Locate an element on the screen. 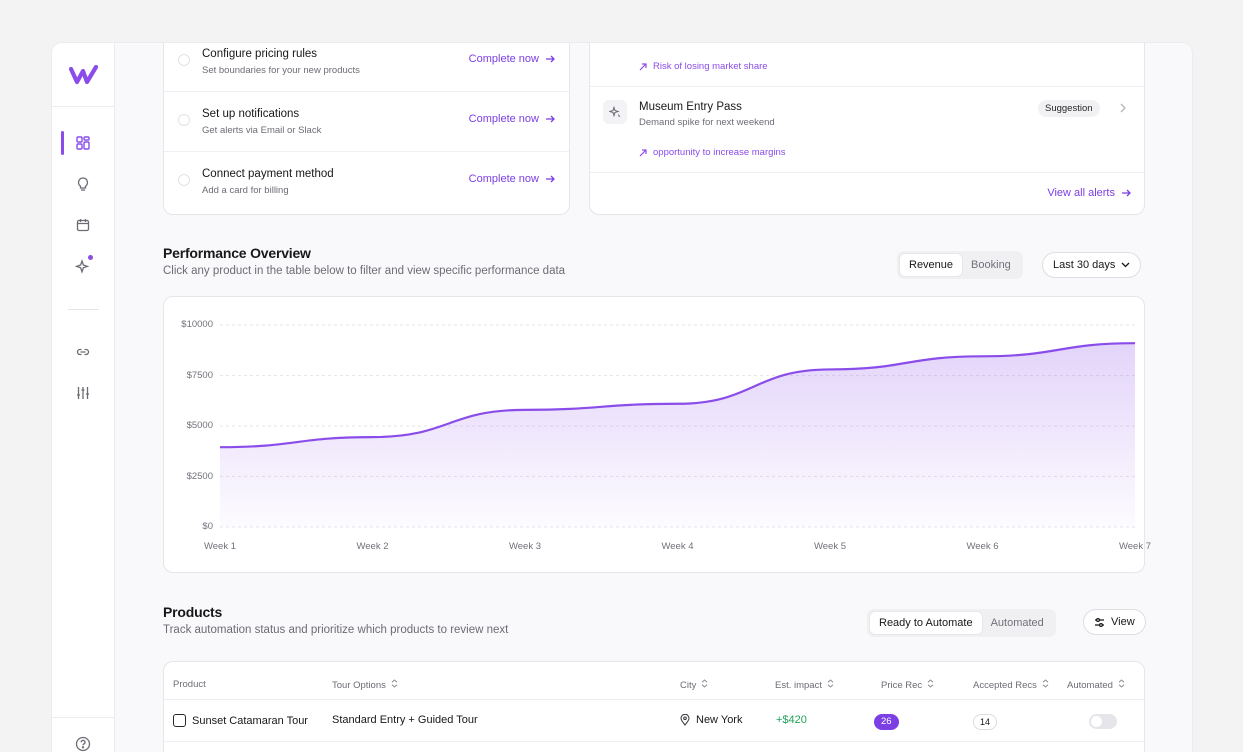 The width and height of the screenshot is (1243, 752). column-label: Est. impact is located at coordinates (798, 685).